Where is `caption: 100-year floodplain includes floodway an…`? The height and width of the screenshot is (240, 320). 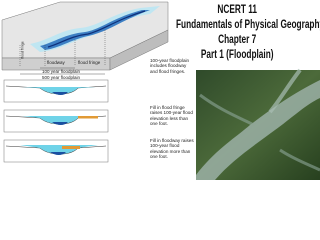
caption: 100-year floodplain includes floodway an… is located at coordinates (170, 66).